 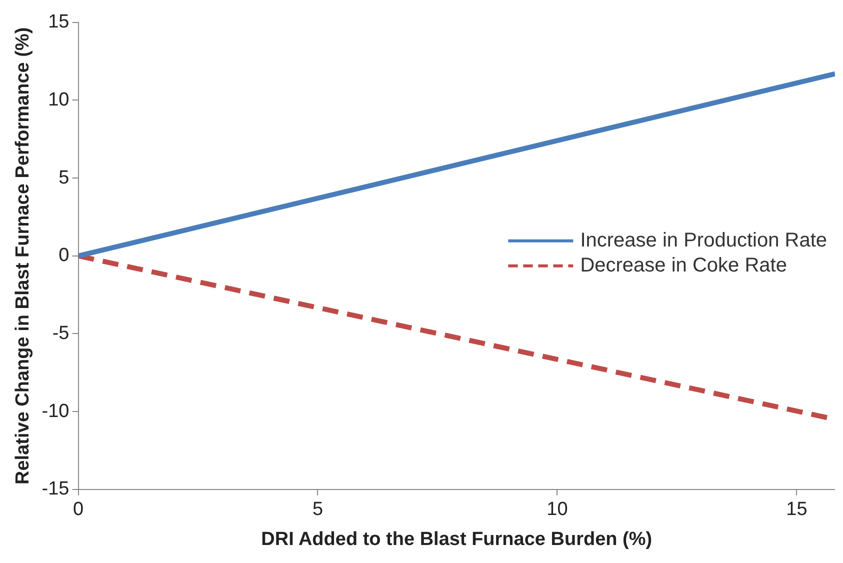 What do you see at coordinates (59, 99) in the screenshot?
I see `y-tick-label: 10` at bounding box center [59, 99].